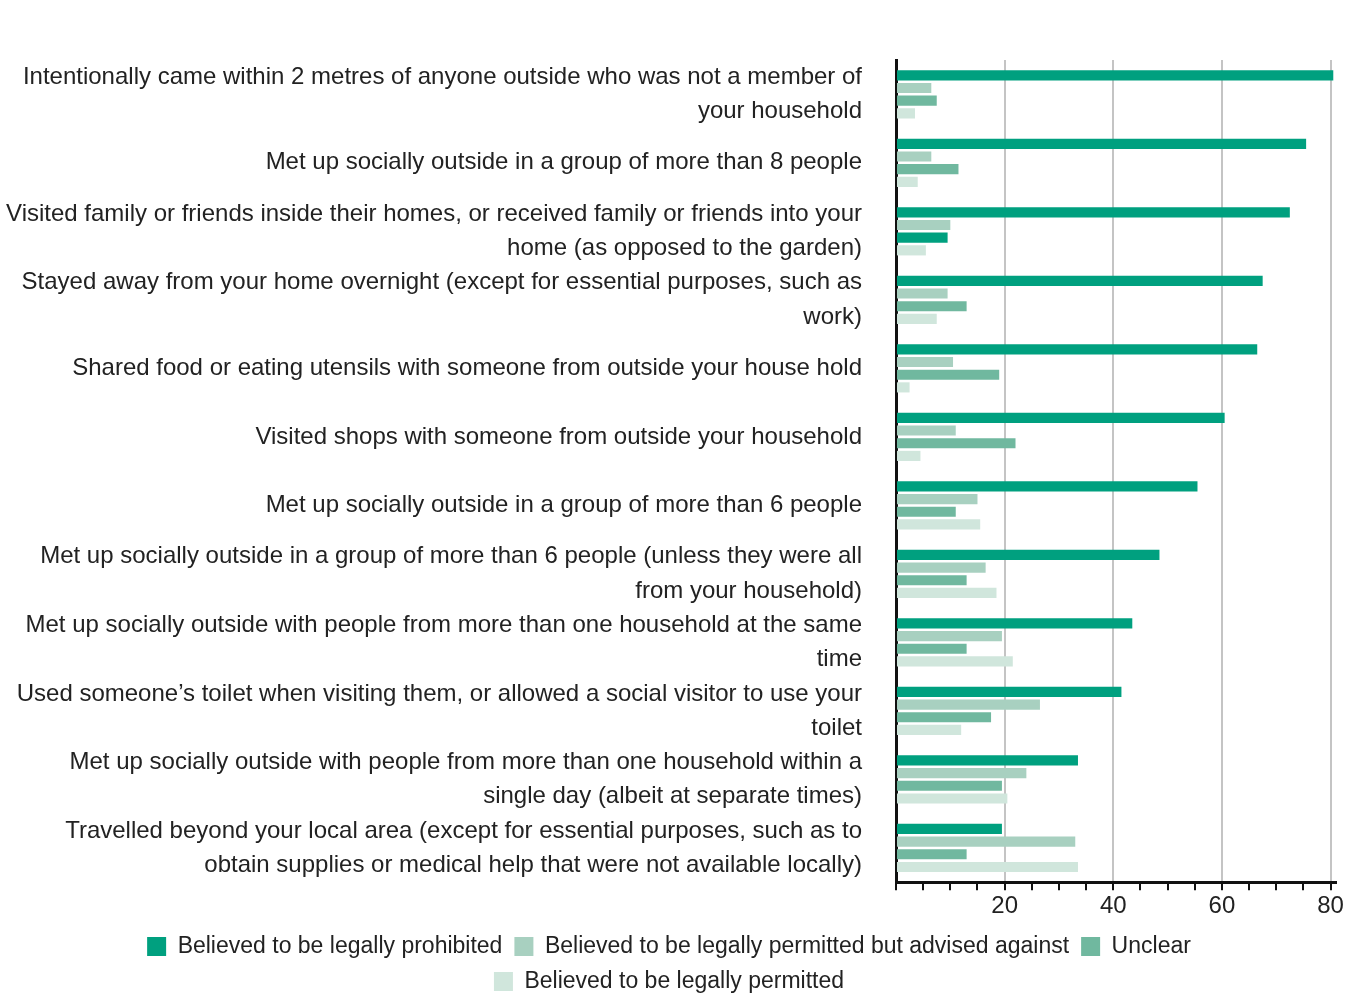  Describe the element at coordinates (807, 944) in the screenshot. I see `legend-label: Believed to be legally permitted but advised against` at that location.